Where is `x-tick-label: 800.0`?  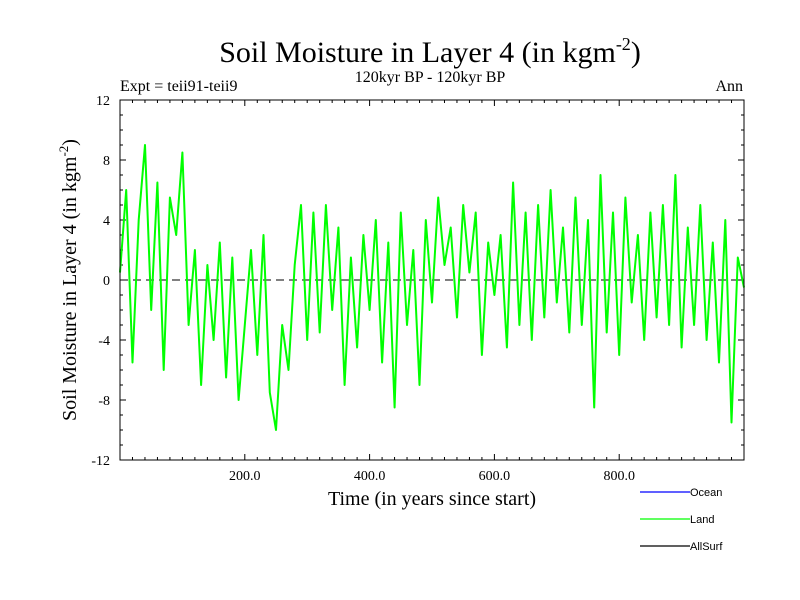
x-tick-label: 800.0 is located at coordinates (619, 476).